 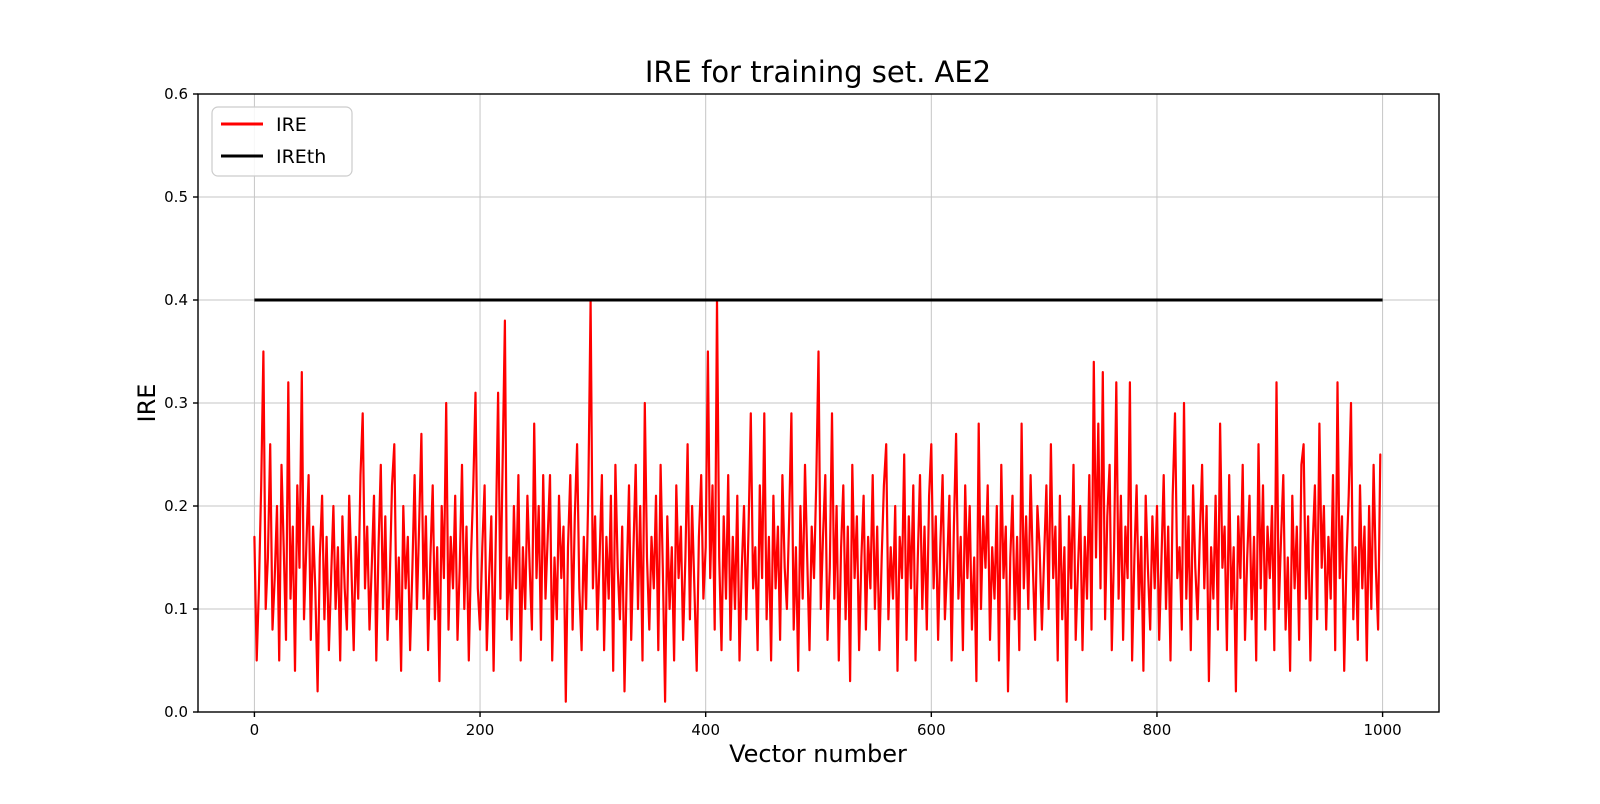 What do you see at coordinates (931, 730) in the screenshot?
I see `x-tick-label: 600` at bounding box center [931, 730].